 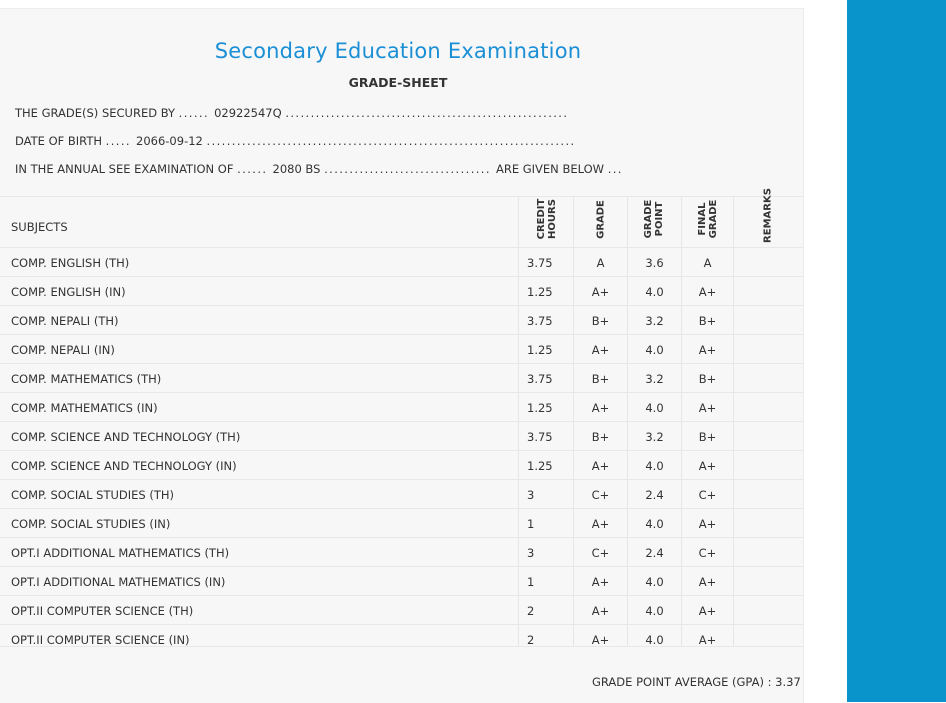 I want to click on secured-by-label: THE GRADE(S) SECURED BY, so click(x=95, y=113).